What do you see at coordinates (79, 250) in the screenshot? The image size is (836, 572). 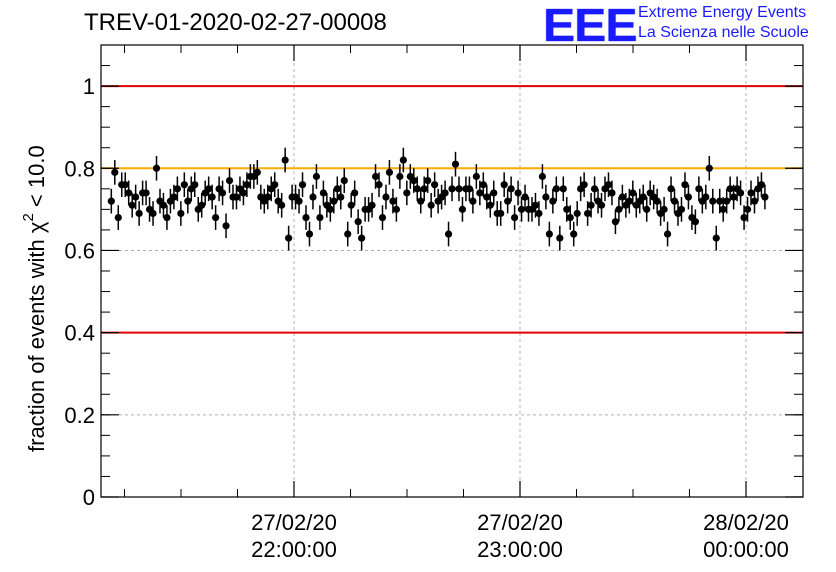 I see `y-tick-label: 0.6` at bounding box center [79, 250].